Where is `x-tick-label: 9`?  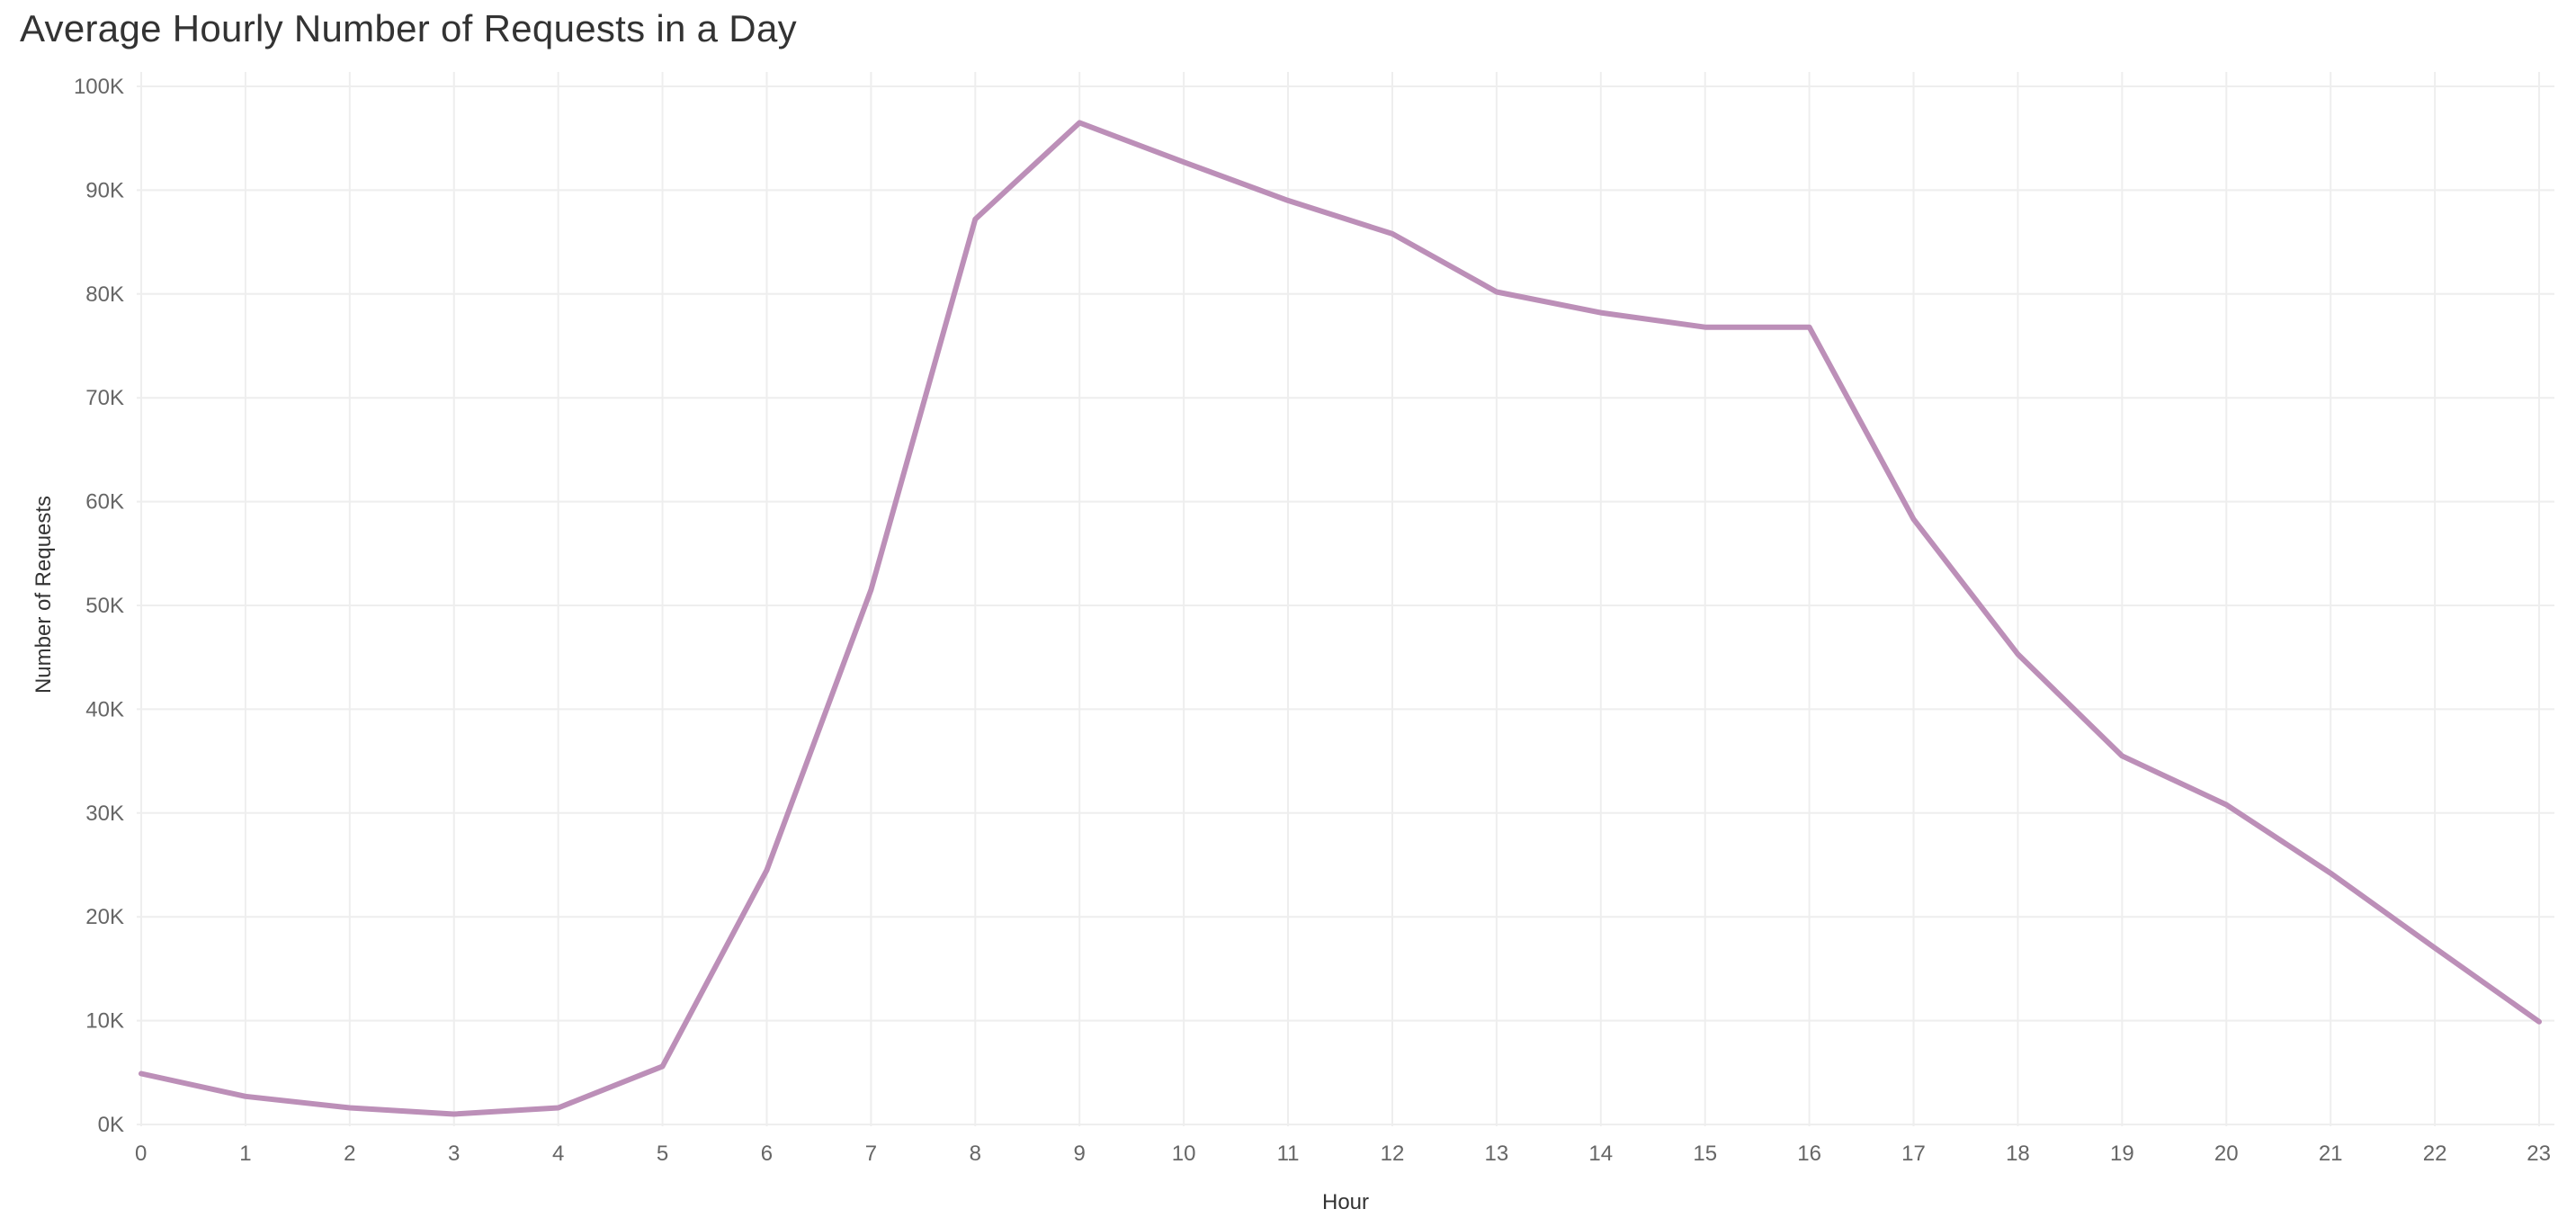
x-tick-label: 9 is located at coordinates (1080, 1154).